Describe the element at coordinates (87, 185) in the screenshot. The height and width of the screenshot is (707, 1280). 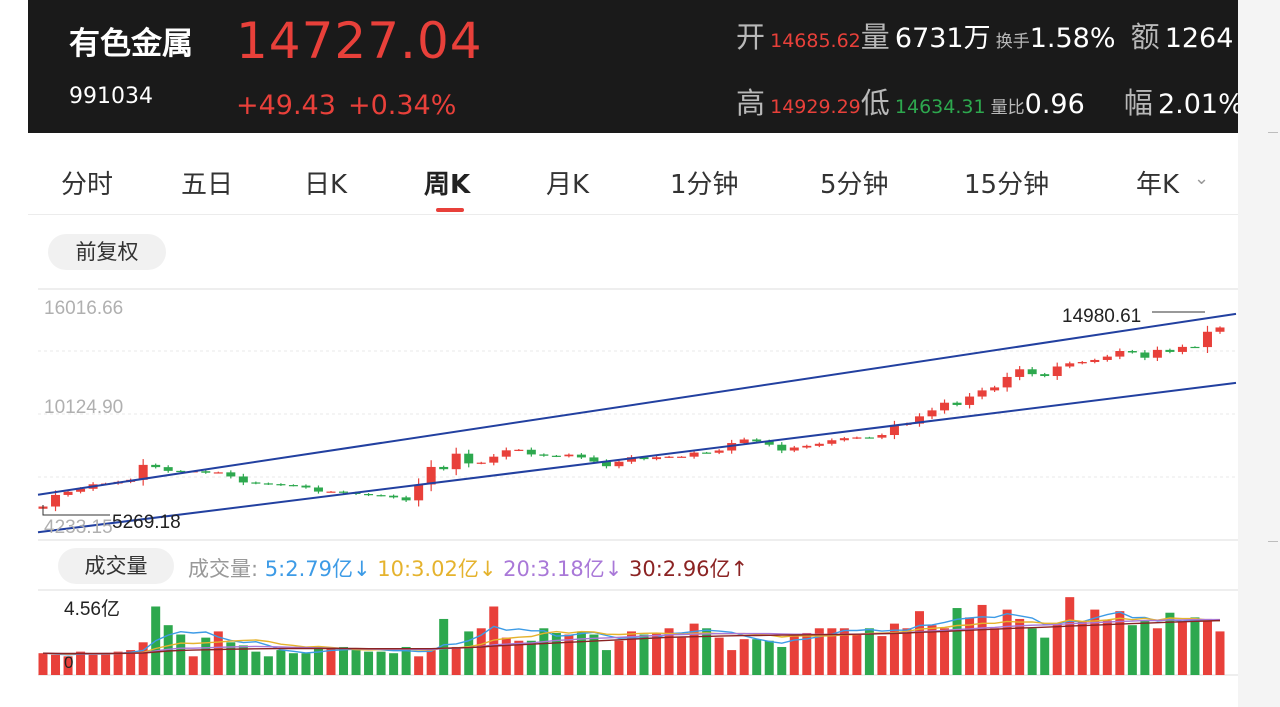
I see `tab-intraday: 分时` at that location.